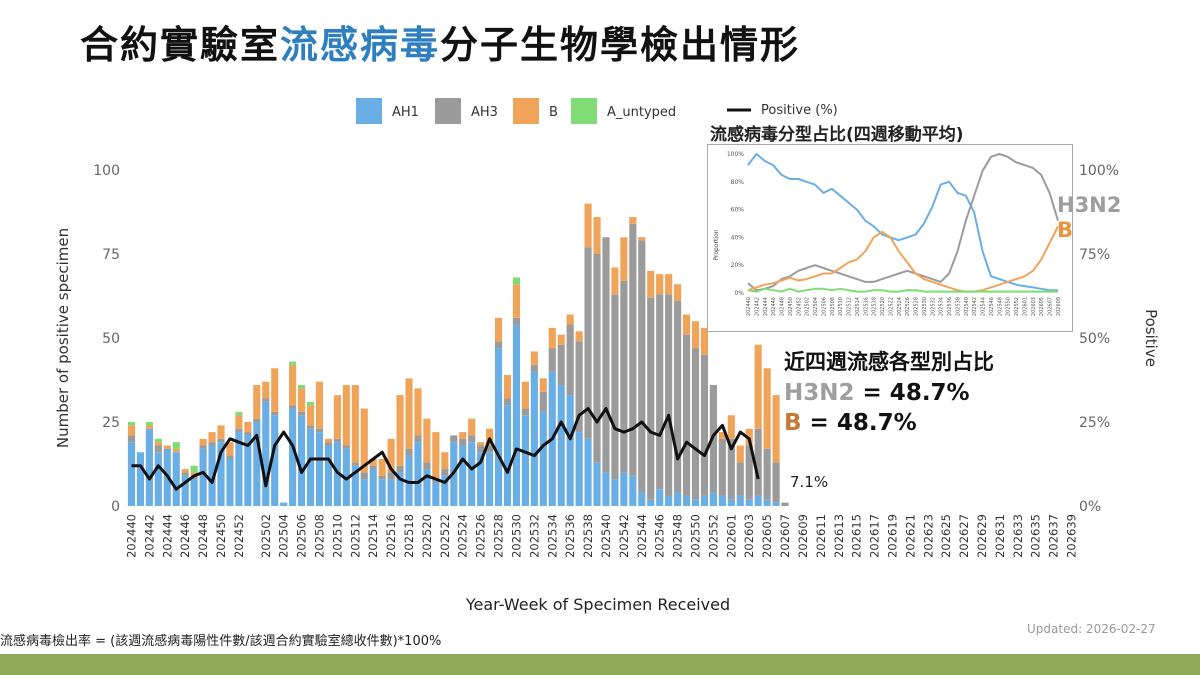  I want to click on summary-box: 近四週流感各型別占比 H3N2 = 48.7% B = 48.7%, so click(889, 391).